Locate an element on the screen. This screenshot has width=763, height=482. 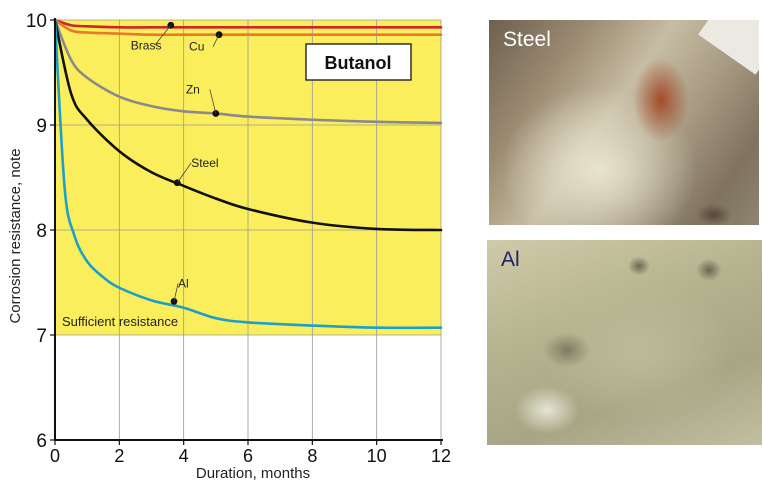
y-tick-label: 7 is located at coordinates (41, 336).